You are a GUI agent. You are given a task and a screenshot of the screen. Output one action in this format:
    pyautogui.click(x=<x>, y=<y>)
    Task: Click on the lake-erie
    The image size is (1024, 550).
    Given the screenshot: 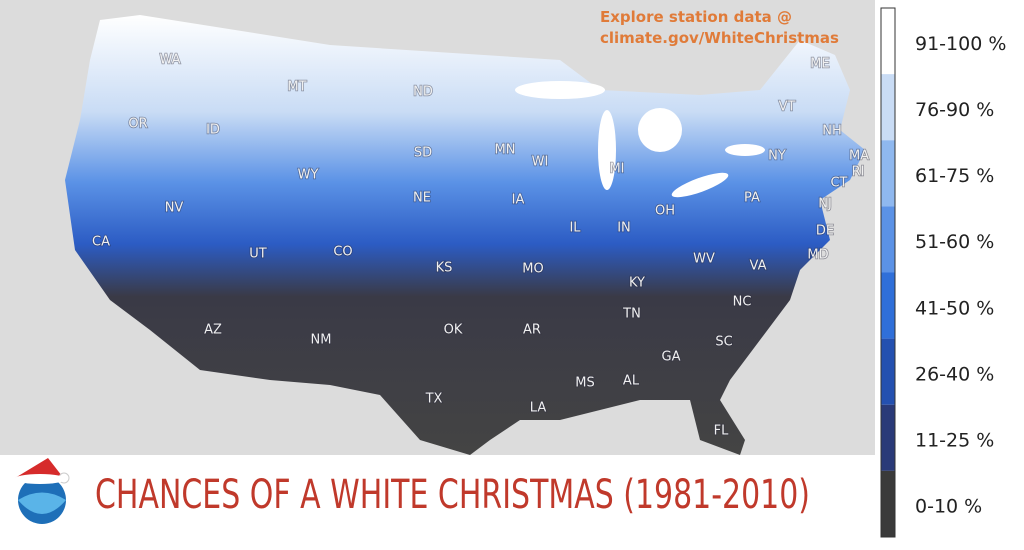 What is the action you would take?
    pyautogui.click(x=700, y=185)
    